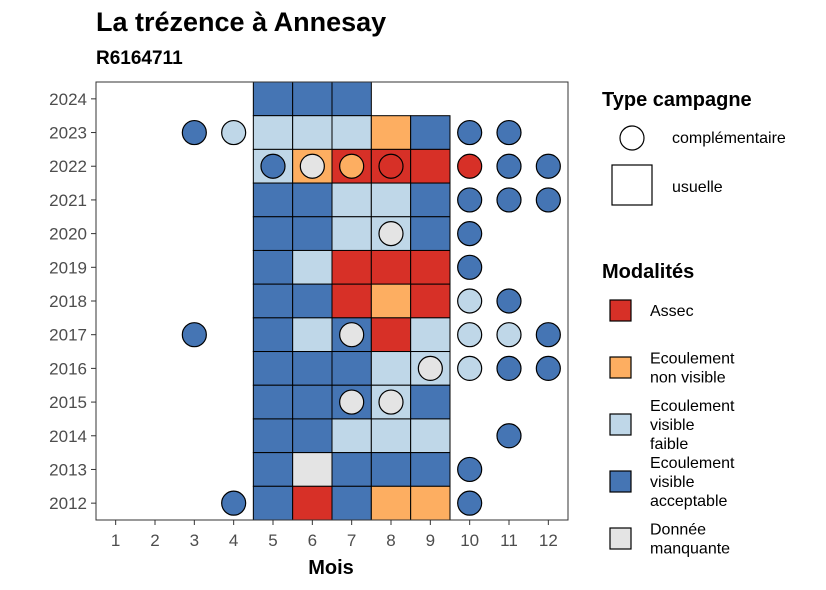  Describe the element at coordinates (68, 267) in the screenshot. I see `y-tick-label-2019: 2019` at that location.